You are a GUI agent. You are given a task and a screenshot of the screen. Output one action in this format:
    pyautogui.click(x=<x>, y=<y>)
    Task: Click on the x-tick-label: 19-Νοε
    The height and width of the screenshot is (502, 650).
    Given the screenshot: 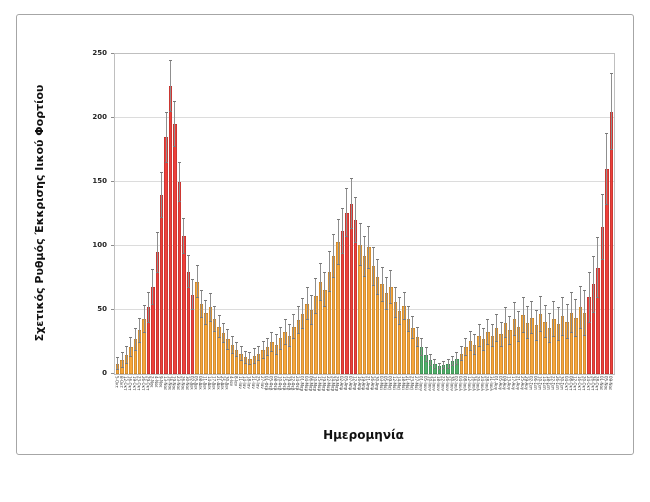 What is the action you would take?
    pyautogui.click(x=174, y=383)
    